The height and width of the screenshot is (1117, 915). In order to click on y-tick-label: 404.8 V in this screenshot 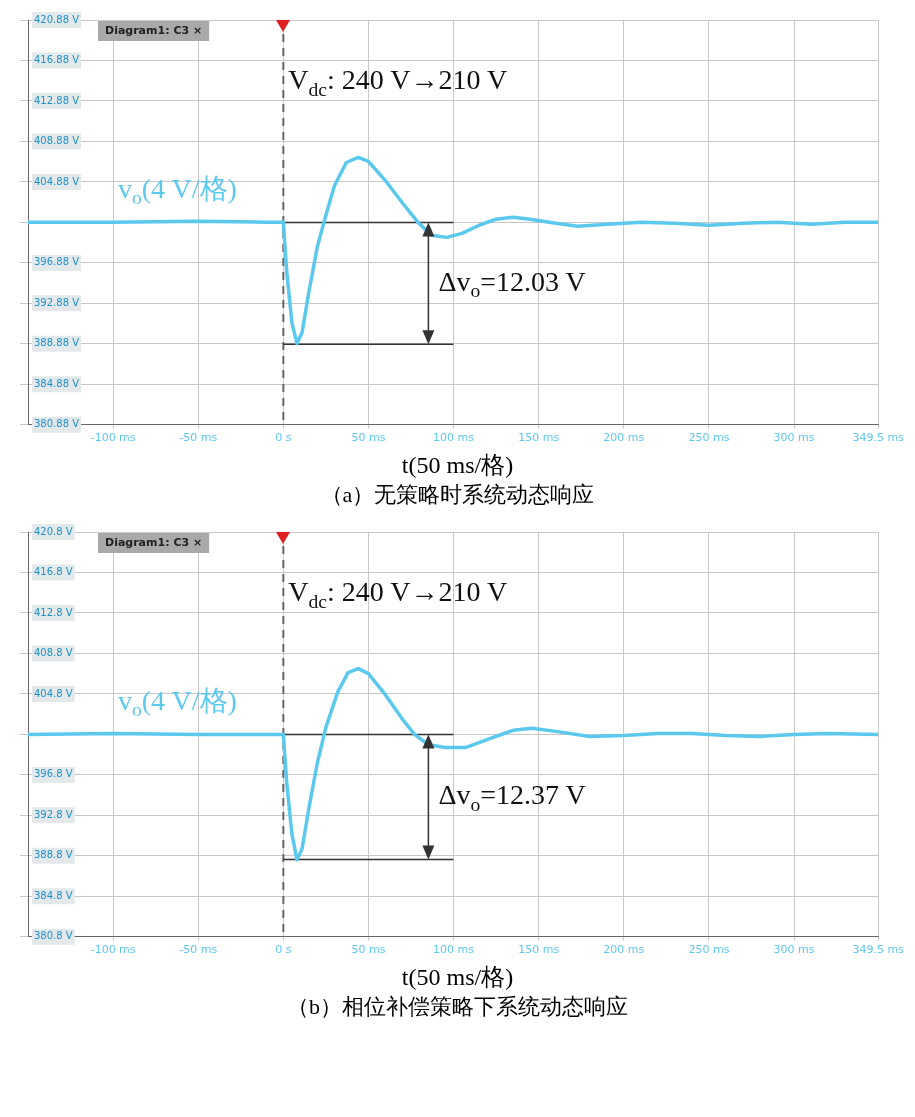, I will do `click(53, 693)`.